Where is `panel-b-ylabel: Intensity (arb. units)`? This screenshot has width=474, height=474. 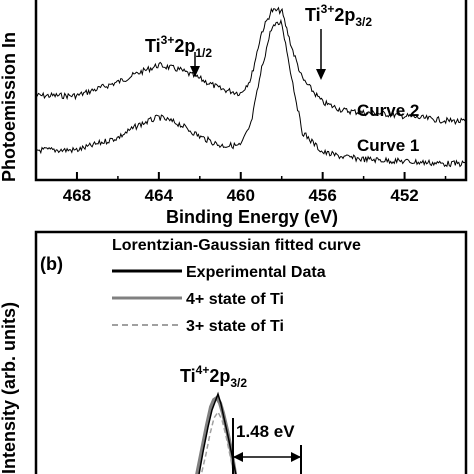
panel-b-ylabel: Intensity (arb. units) is located at coordinates (9, 388).